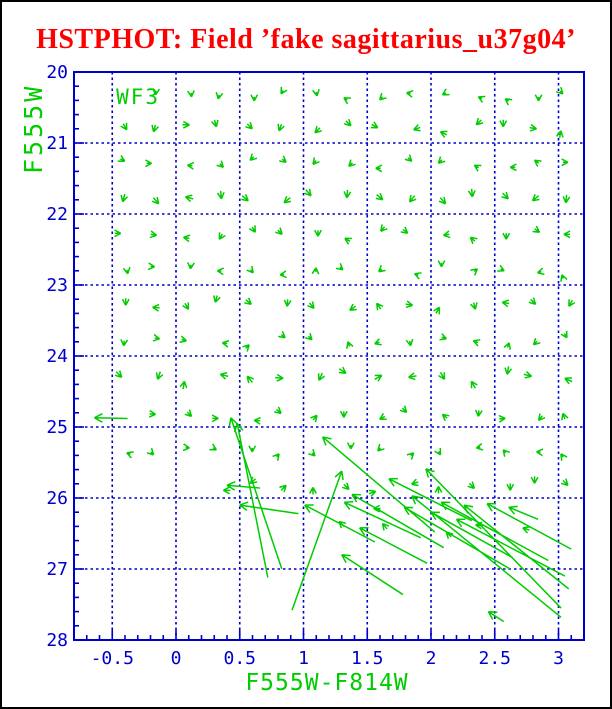 This screenshot has height=709, width=612. What do you see at coordinates (57, 356) in the screenshot?
I see `svg-text: 24` at bounding box center [57, 356].